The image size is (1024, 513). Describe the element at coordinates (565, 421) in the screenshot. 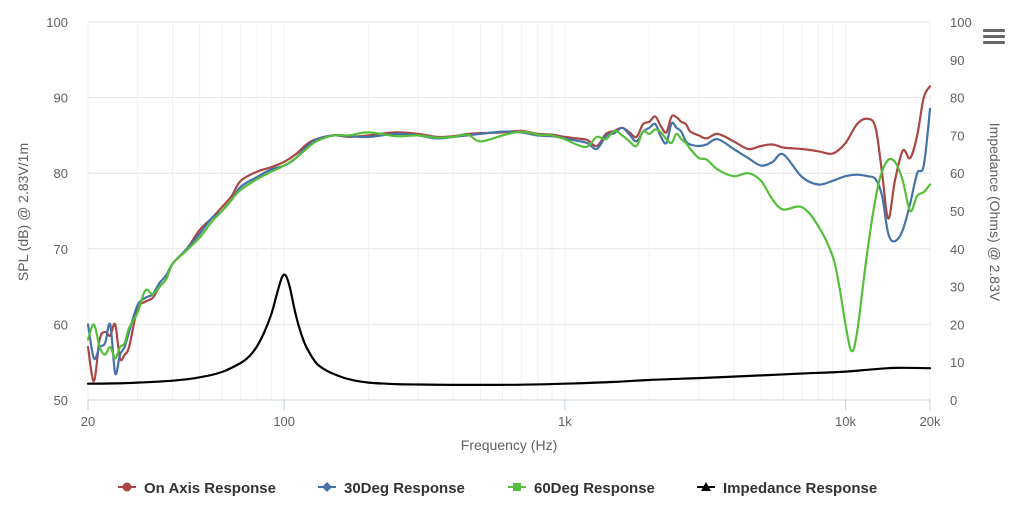

I see `x-tick-label: 1k` at that location.